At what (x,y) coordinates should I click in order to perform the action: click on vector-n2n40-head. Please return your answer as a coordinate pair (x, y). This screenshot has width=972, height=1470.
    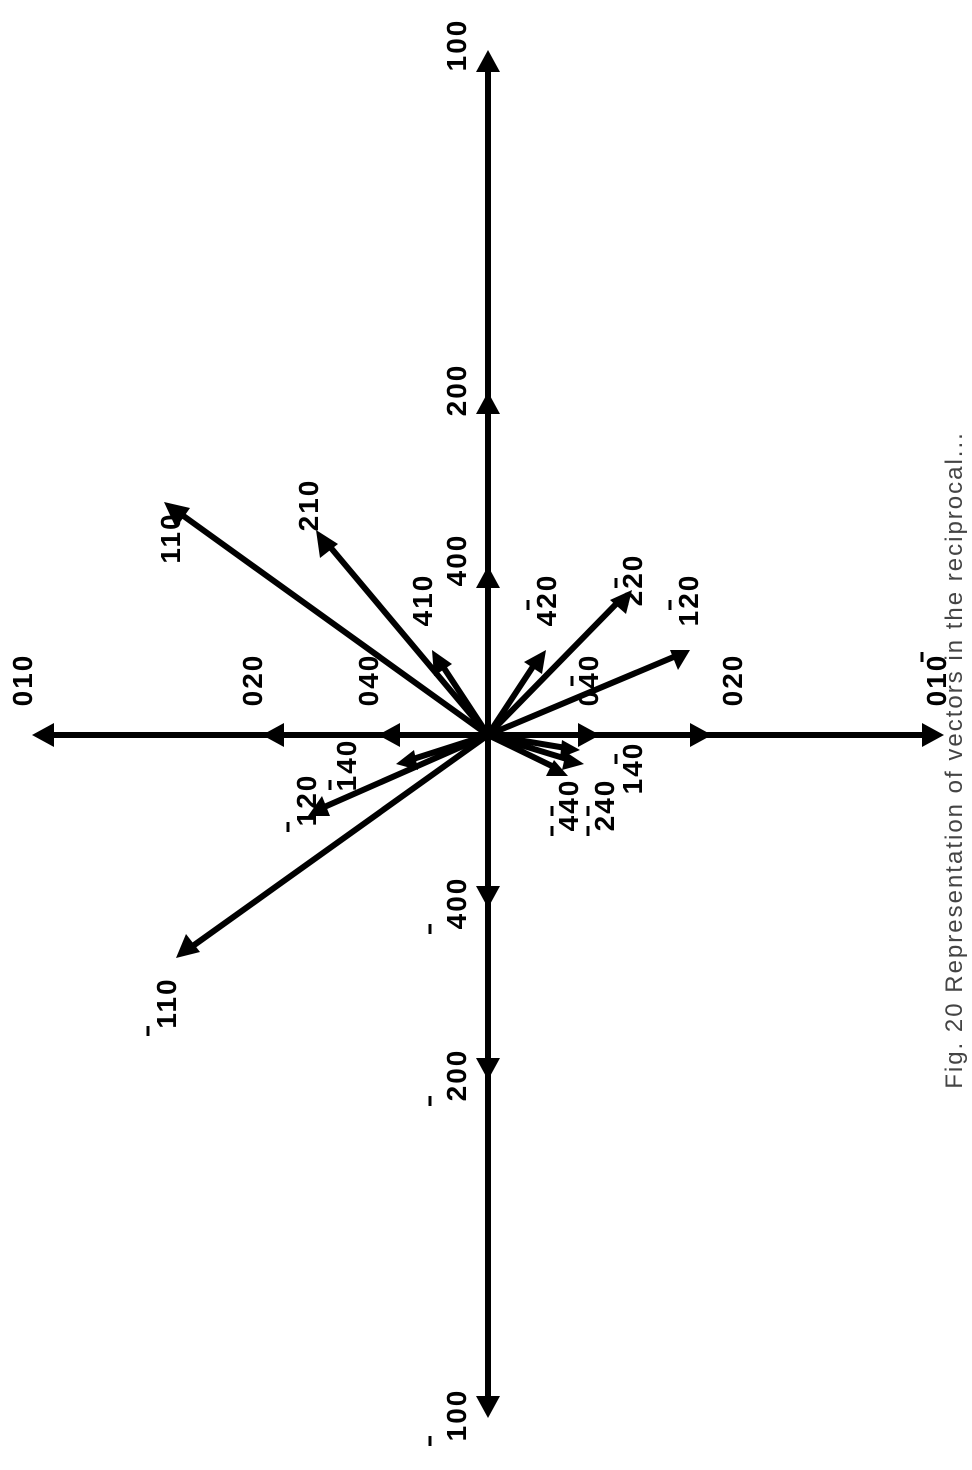
    Looking at the image, I should click on (573, 761).